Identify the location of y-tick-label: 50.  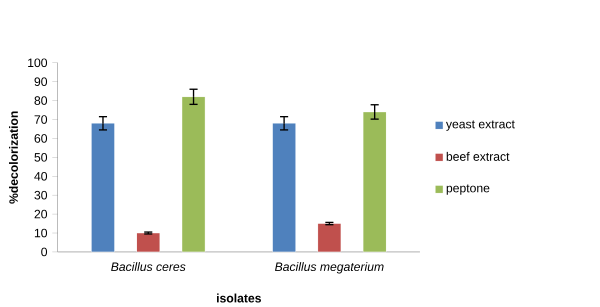
(41, 157).